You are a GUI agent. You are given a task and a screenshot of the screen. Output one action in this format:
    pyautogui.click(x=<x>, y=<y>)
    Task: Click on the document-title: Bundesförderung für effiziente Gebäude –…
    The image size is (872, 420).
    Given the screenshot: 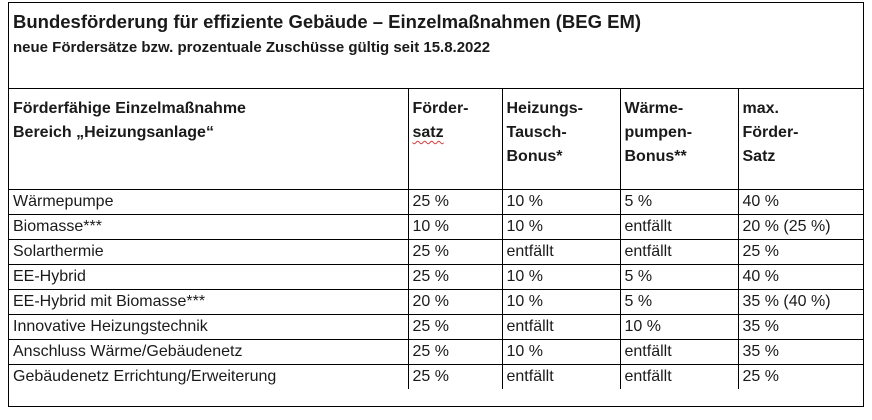 What is the action you would take?
    pyautogui.click(x=327, y=21)
    